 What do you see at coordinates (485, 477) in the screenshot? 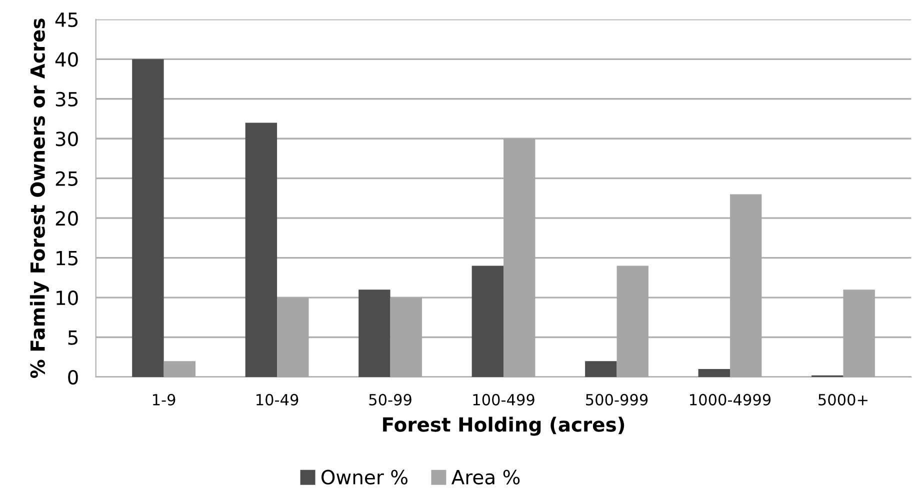
I see `legend-label: Area %` at bounding box center [485, 477].